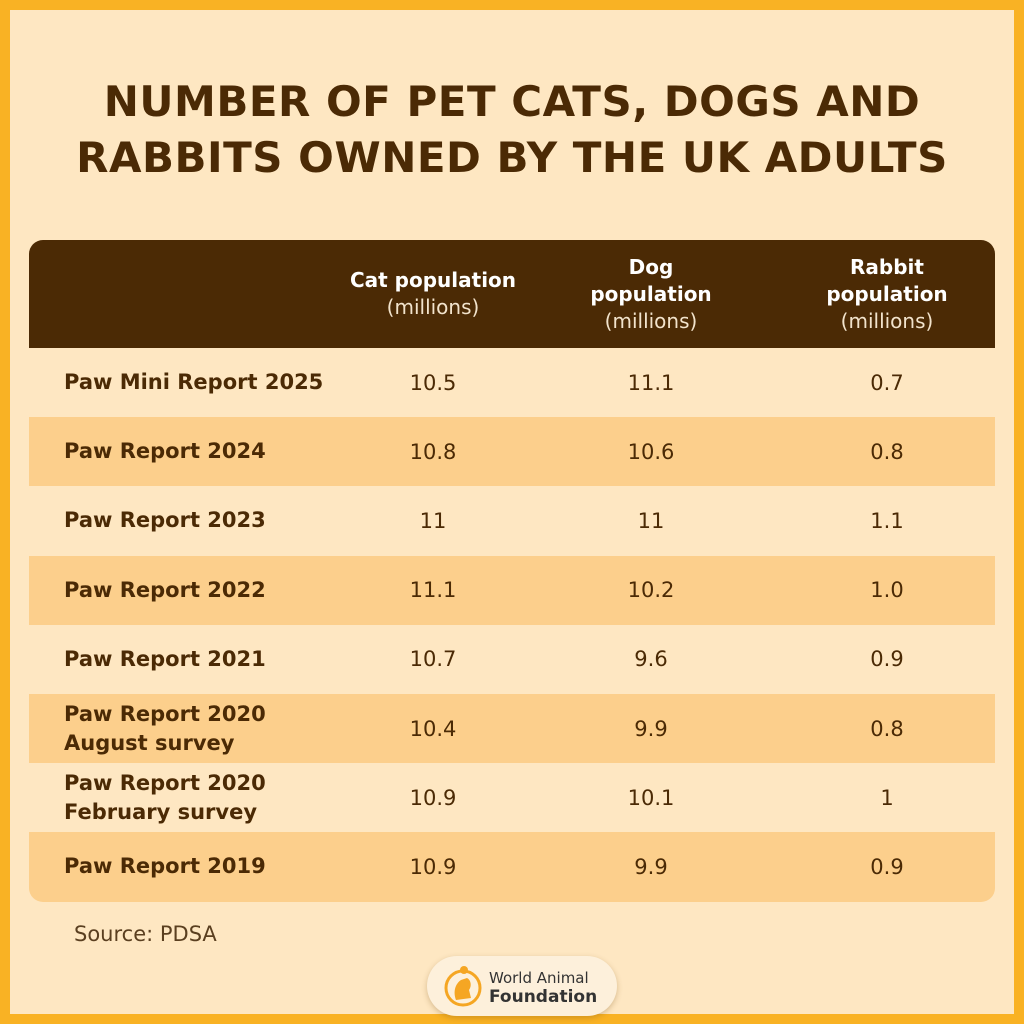 Image resolution: width=1024 pixels, height=1024 pixels. Describe the element at coordinates (433, 728) in the screenshot. I see `value-cell: 10.4` at that location.